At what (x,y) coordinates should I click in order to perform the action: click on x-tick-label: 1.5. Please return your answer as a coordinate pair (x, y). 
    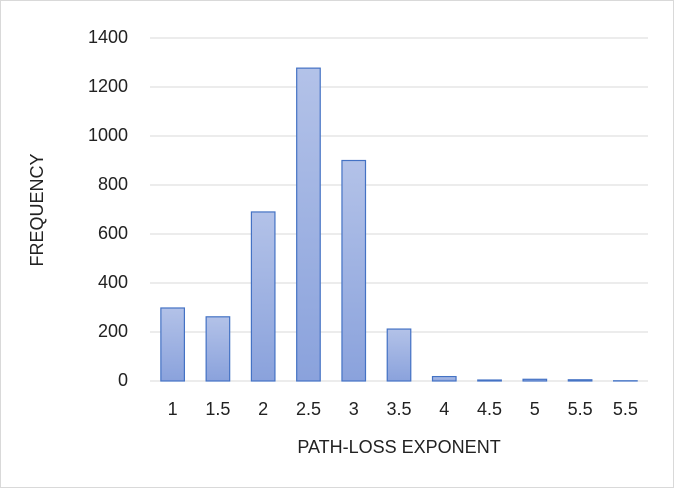
    Looking at the image, I should click on (217, 409).